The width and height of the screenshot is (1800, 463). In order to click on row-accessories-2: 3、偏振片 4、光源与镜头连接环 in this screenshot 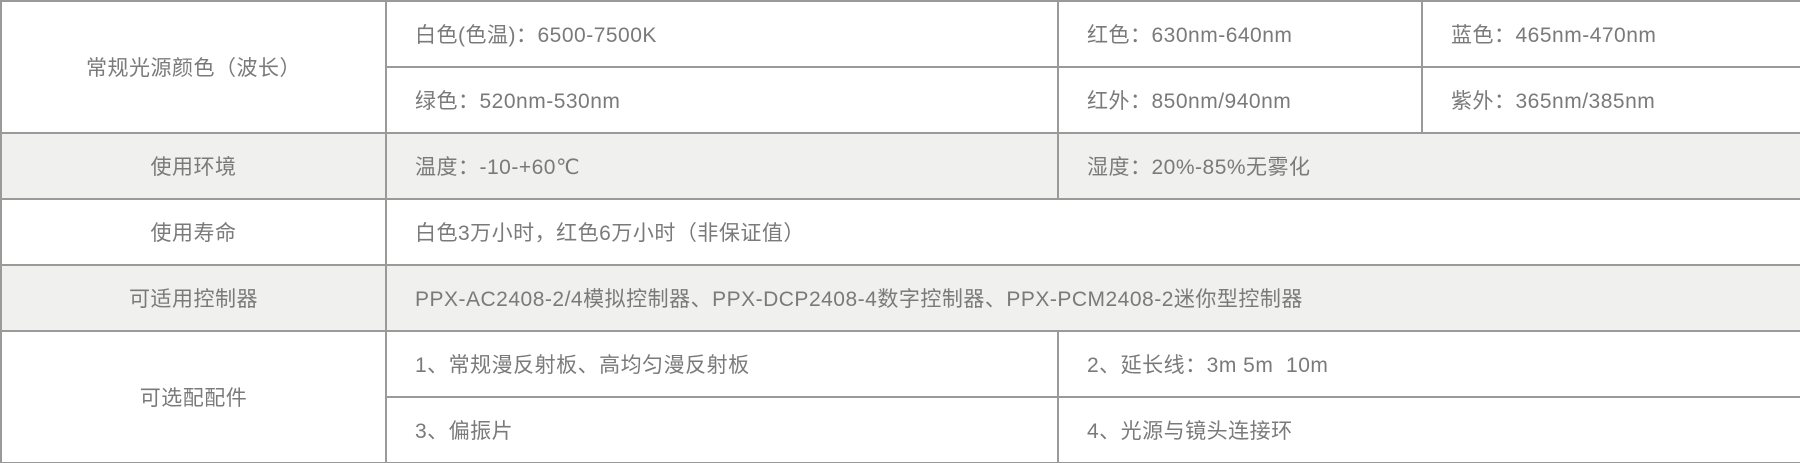, I will do `click(900, 429)`.